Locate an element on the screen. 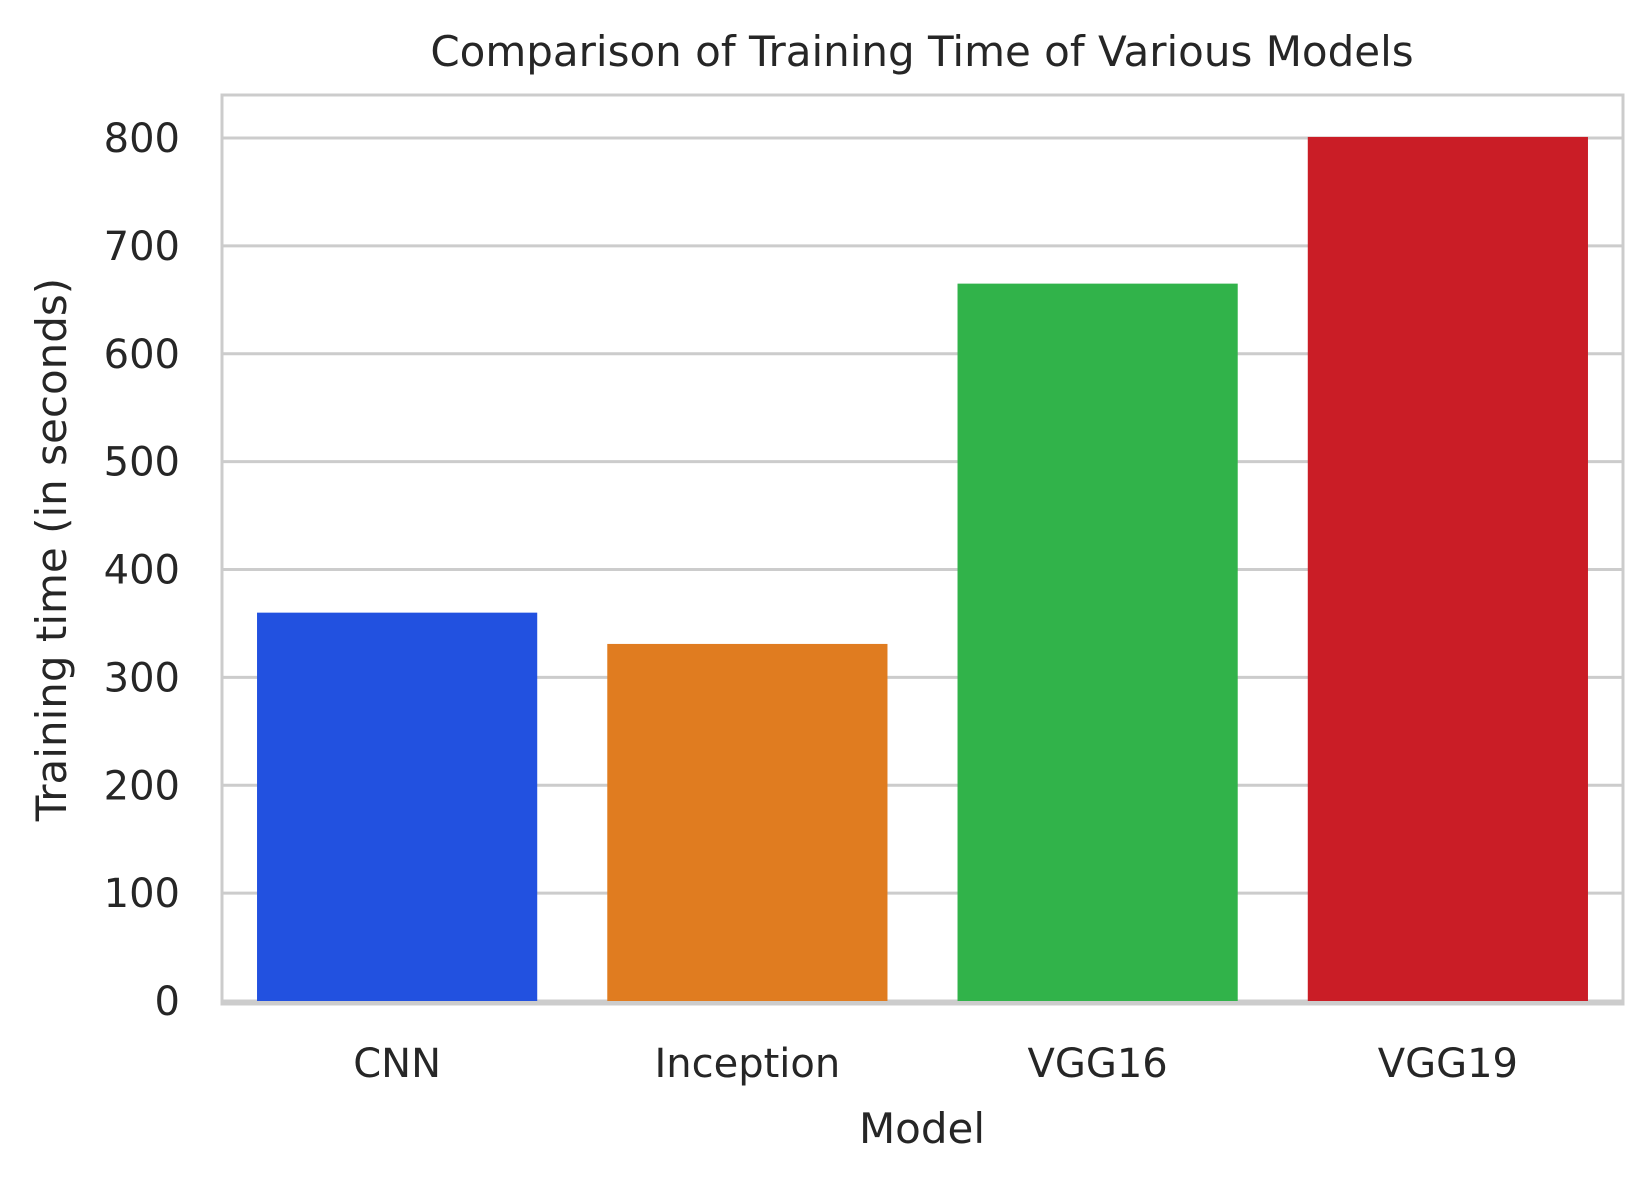 This screenshot has width=1646, height=1183. y-tick-label: 500 is located at coordinates (142, 463).